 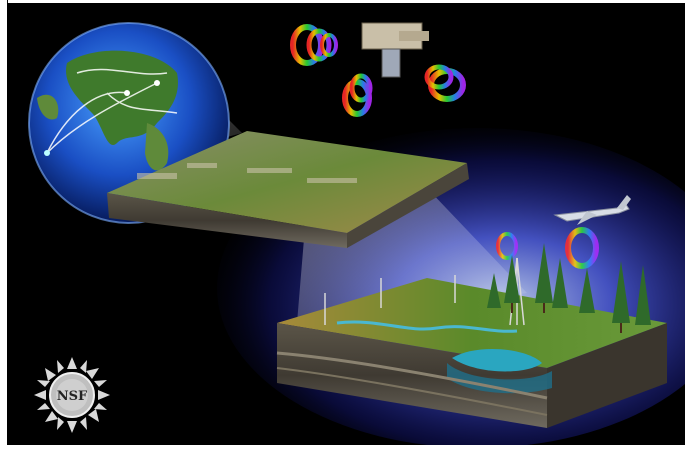 What do you see at coordinates (547, 248) in the screenshot?
I see `airplane-signal` at bounding box center [547, 248].